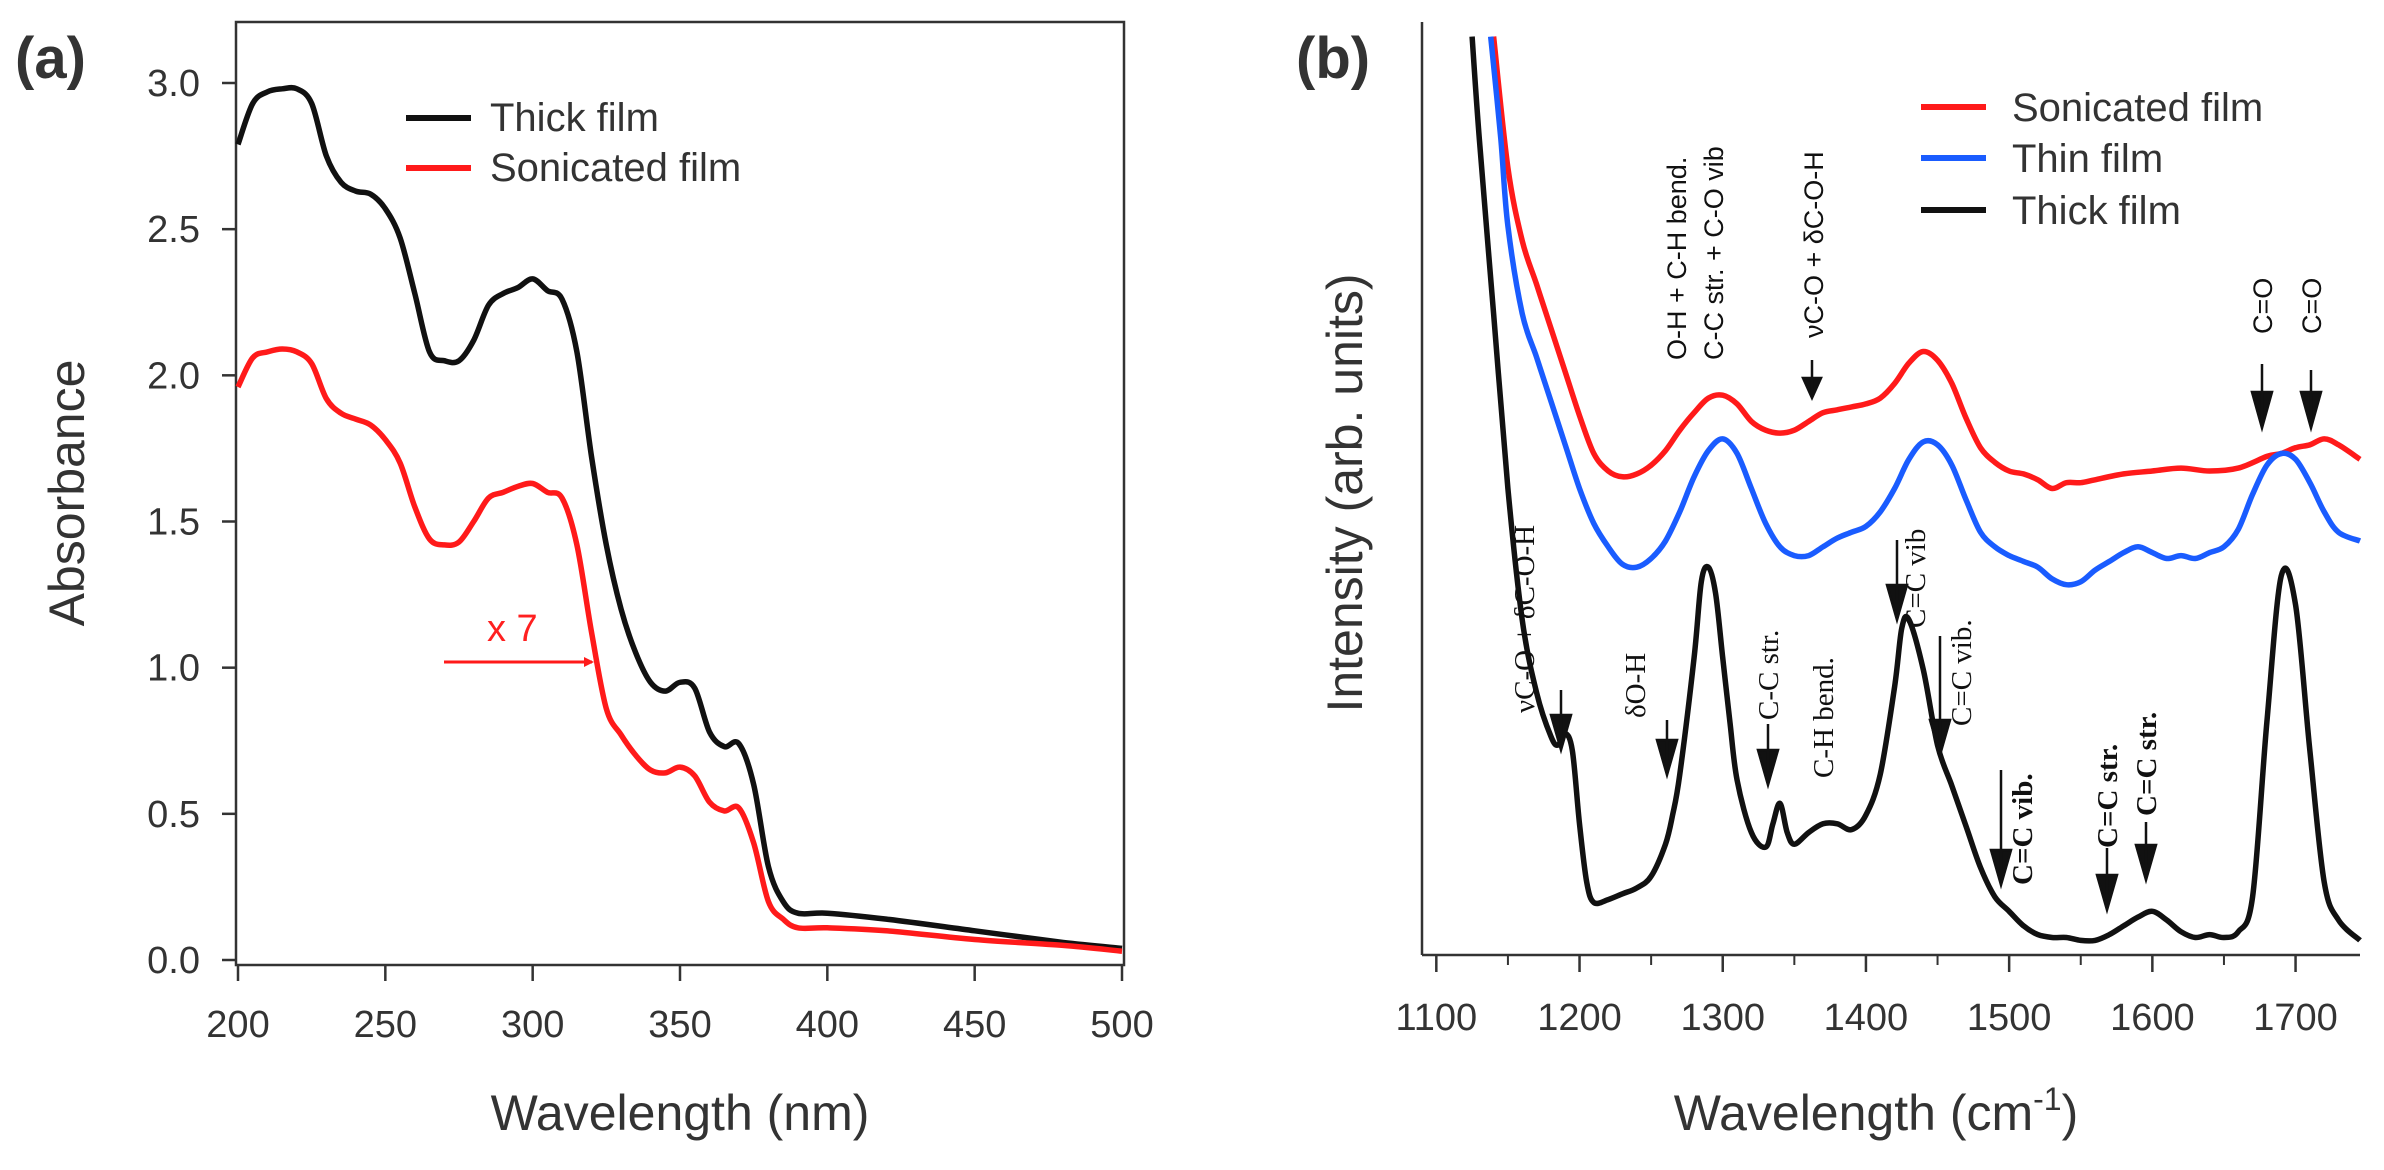 The width and height of the screenshot is (2384, 1170). What do you see at coordinates (2096, 211) in the screenshot?
I see `legend-b-thick-label: Thick film` at bounding box center [2096, 211].